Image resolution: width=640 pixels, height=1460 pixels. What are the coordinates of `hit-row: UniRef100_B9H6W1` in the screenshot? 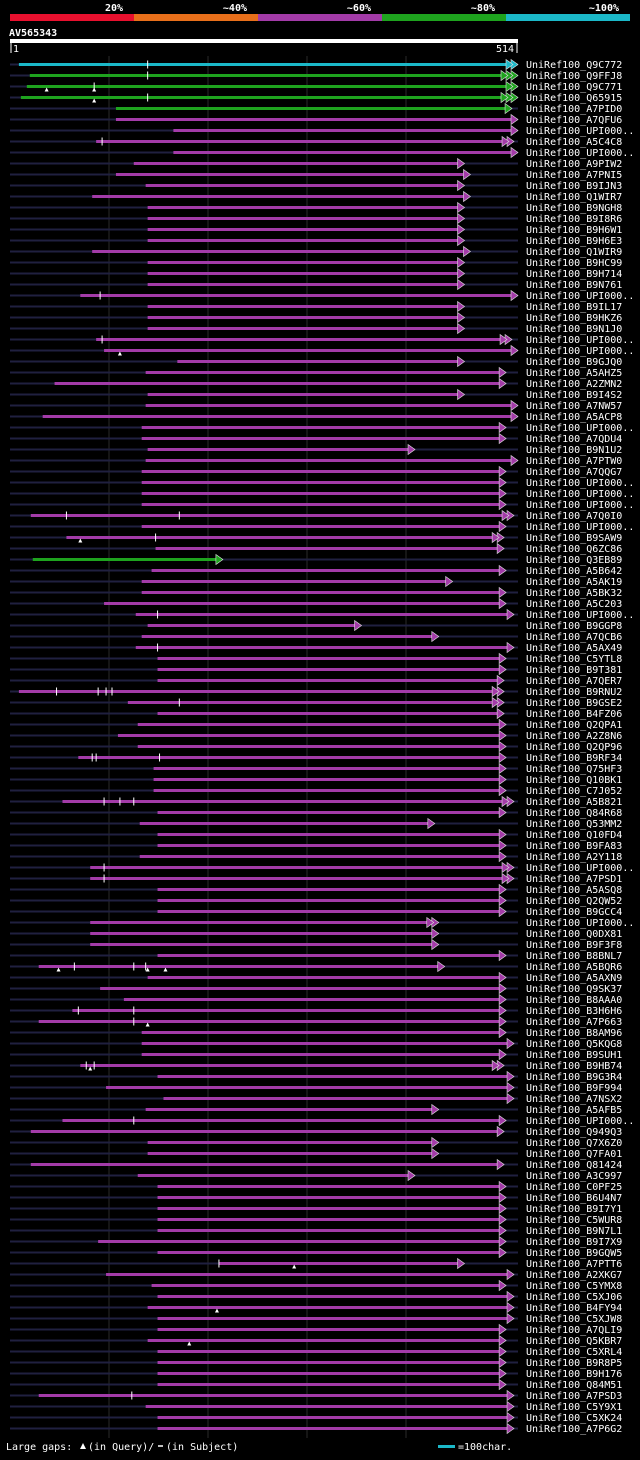 It's located at (316, 230).